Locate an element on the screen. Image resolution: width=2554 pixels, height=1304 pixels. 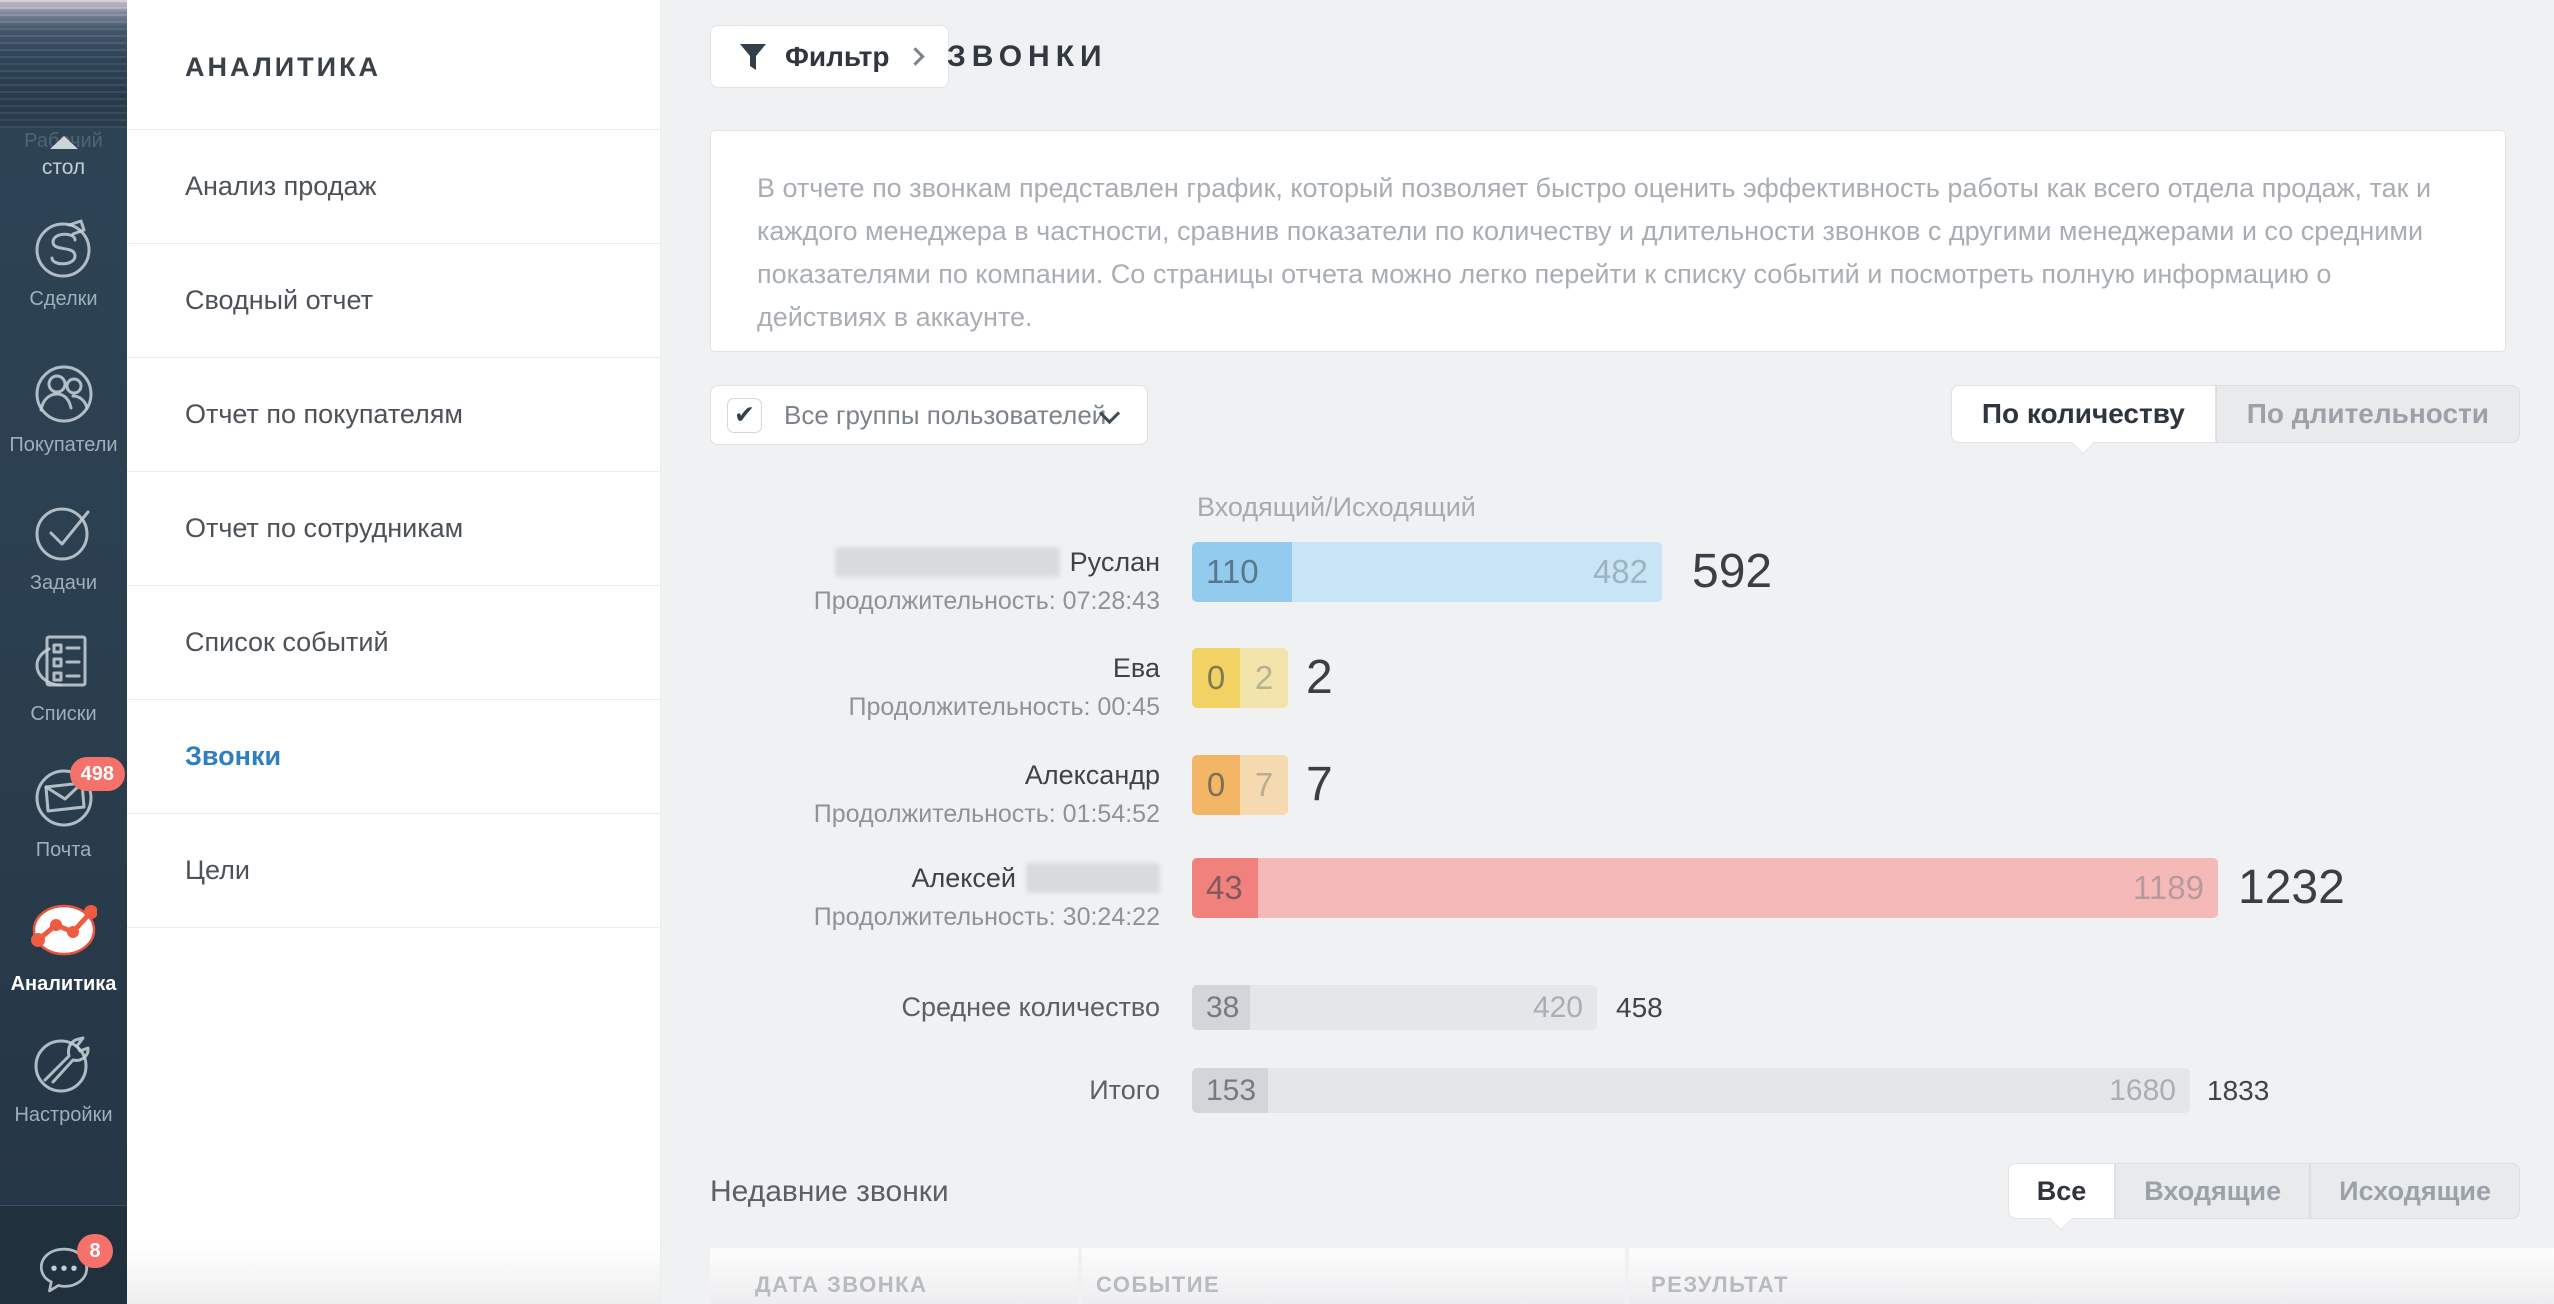
mode-toggle: По количеству По длительности is located at coordinates (2235, 414).